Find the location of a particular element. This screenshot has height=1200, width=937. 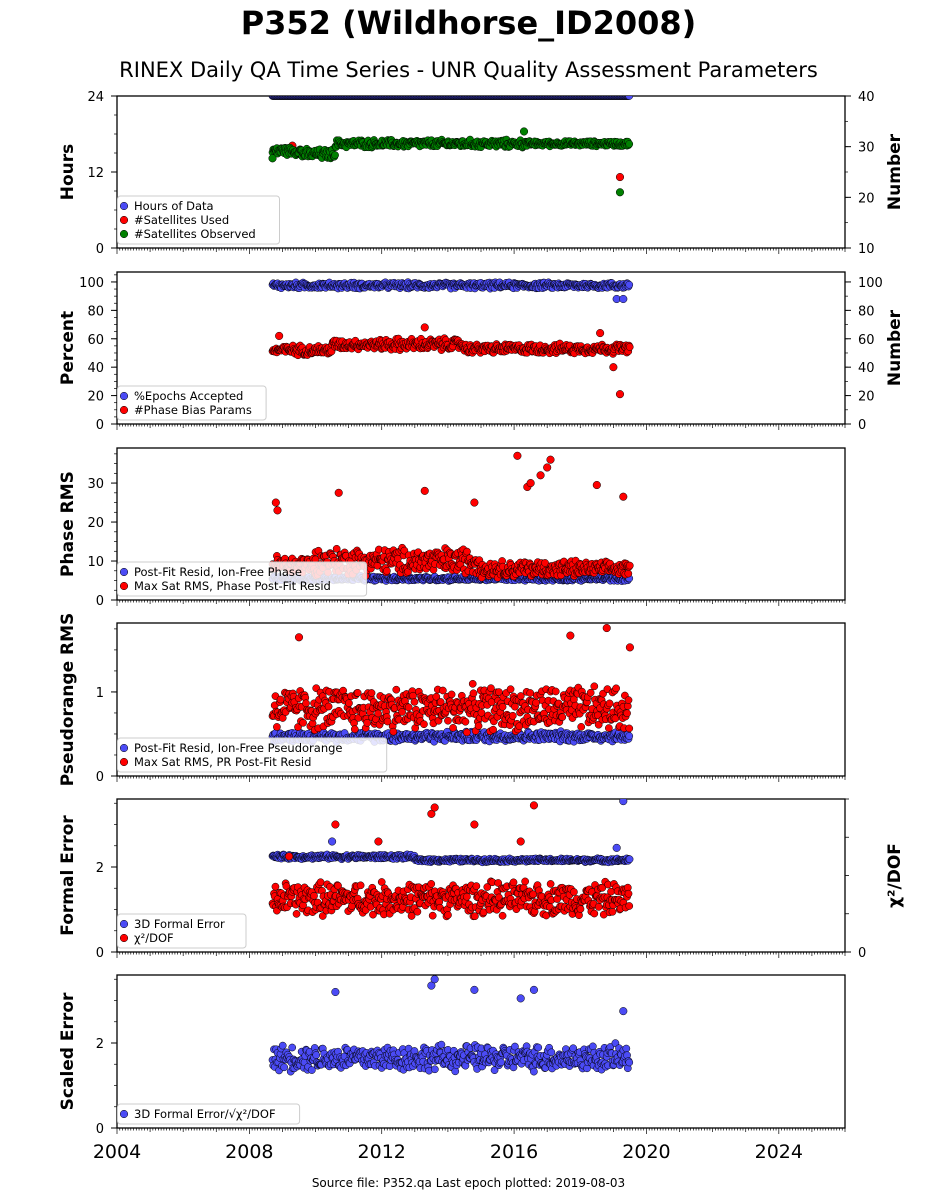

legend-label: Post-Fit Resid, Ion-Free Pseudorange is located at coordinates (238, 748).